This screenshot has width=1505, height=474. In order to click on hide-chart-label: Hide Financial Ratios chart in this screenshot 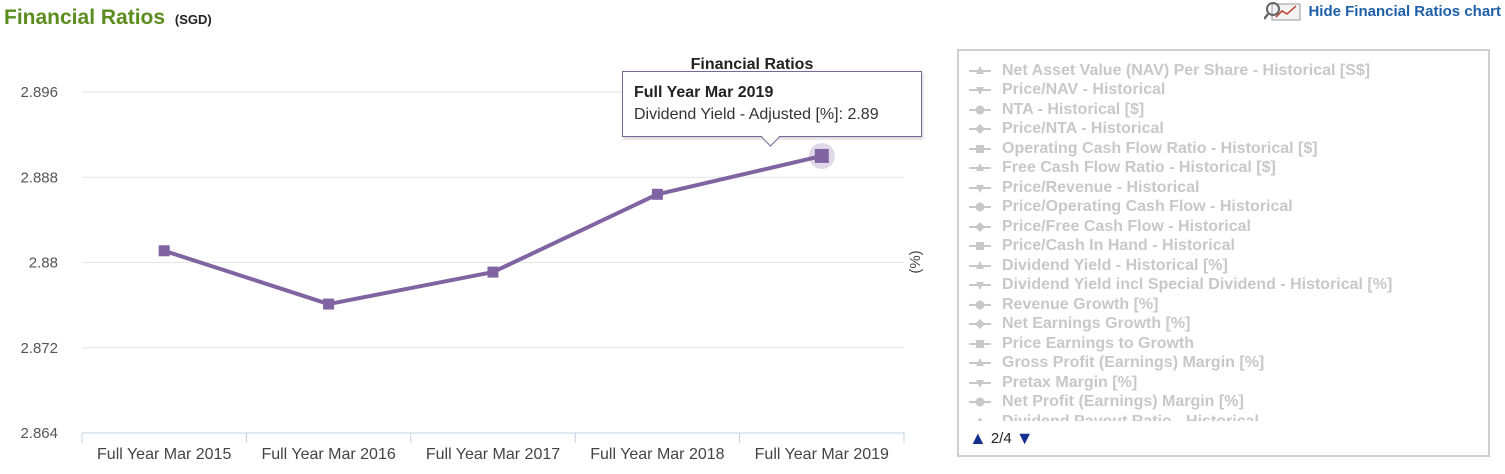, I will do `click(1404, 11)`.